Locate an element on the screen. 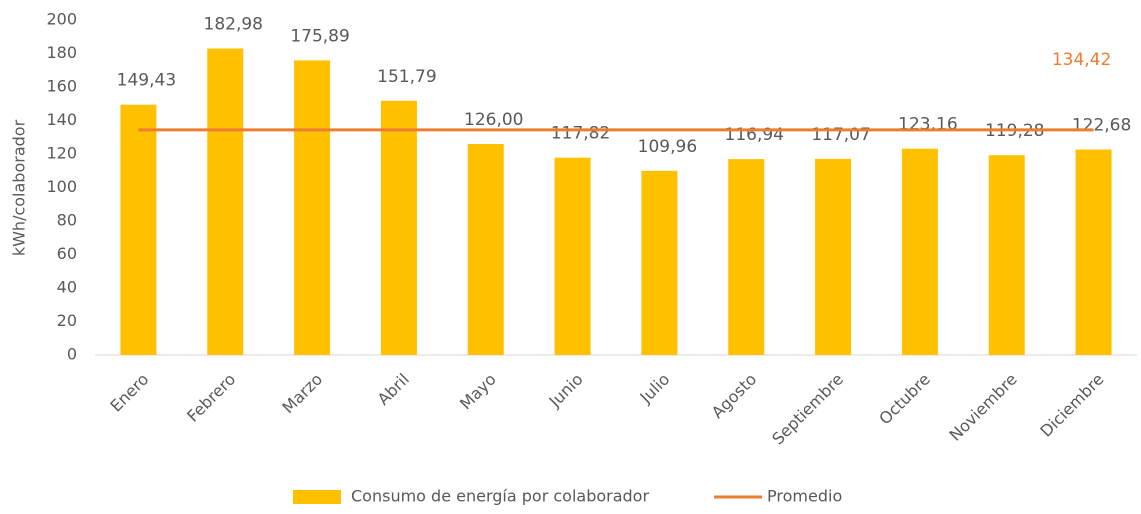  y-tick-label: 80 is located at coordinates (67, 220).